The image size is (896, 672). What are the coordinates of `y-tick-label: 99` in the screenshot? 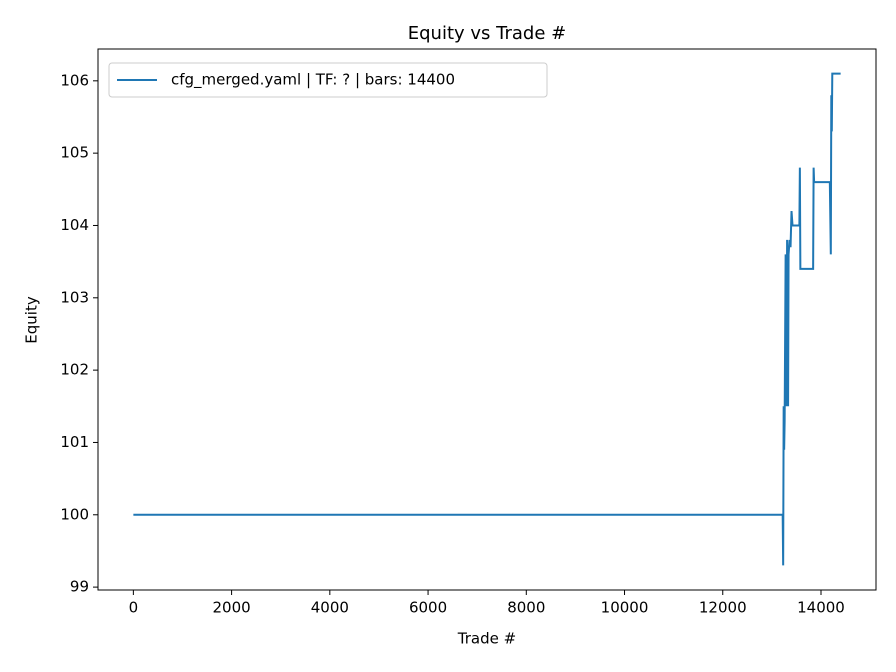 It's located at (79, 587).